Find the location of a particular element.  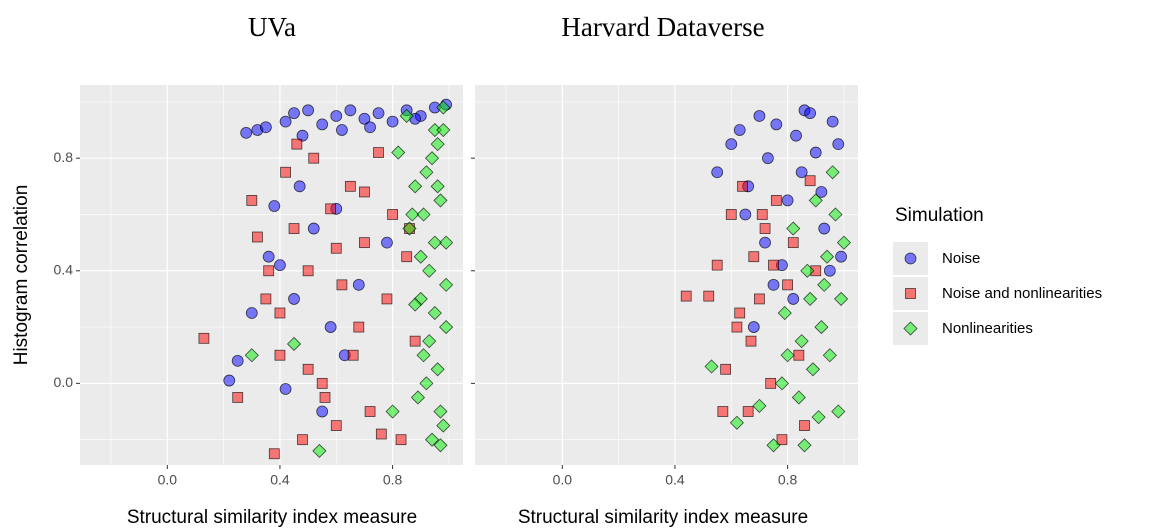

legend-label: Nonlinearities is located at coordinates (987, 328).